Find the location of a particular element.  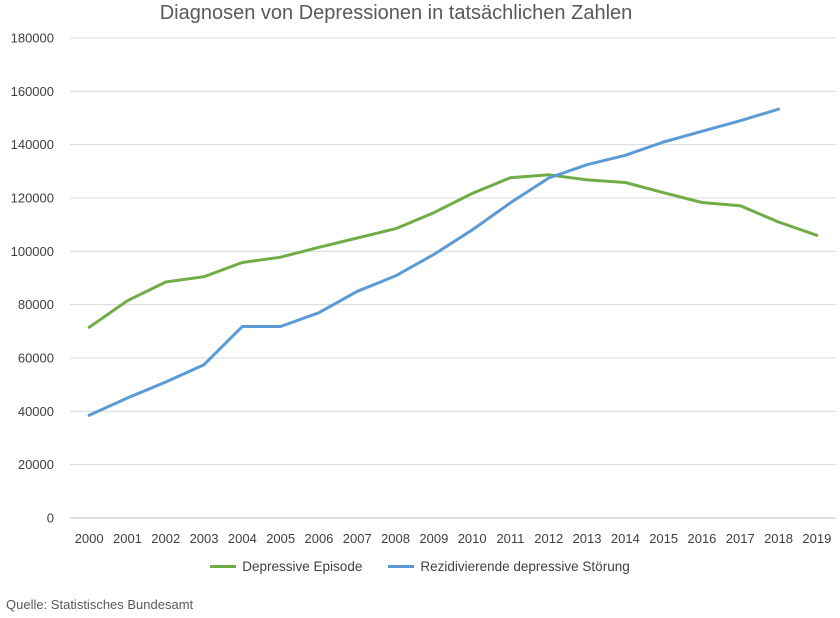

y-tick-label: 160000 is located at coordinates (32, 91).